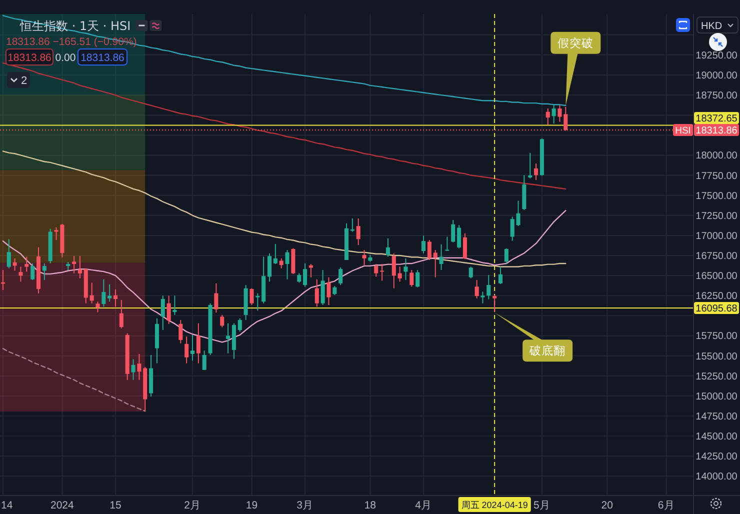 This screenshot has width=740, height=514. What do you see at coordinates (717, 96) in the screenshot?
I see `y-tick-label: 18750.00` at bounding box center [717, 96].